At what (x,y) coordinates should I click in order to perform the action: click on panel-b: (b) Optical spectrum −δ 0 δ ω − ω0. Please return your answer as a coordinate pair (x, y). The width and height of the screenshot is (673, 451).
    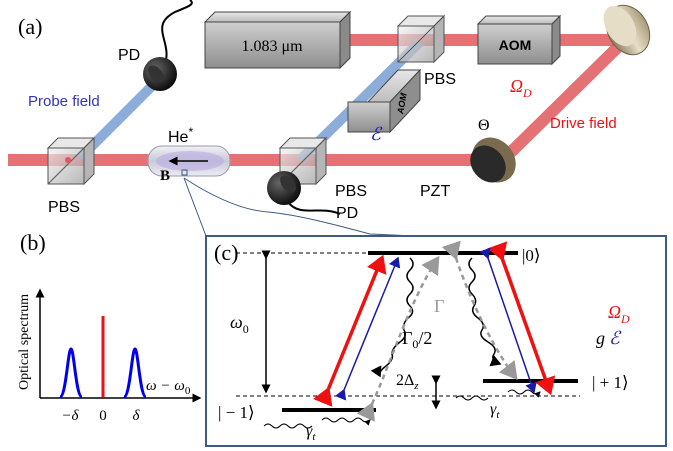
    Looking at the image, I should click on (109, 327).